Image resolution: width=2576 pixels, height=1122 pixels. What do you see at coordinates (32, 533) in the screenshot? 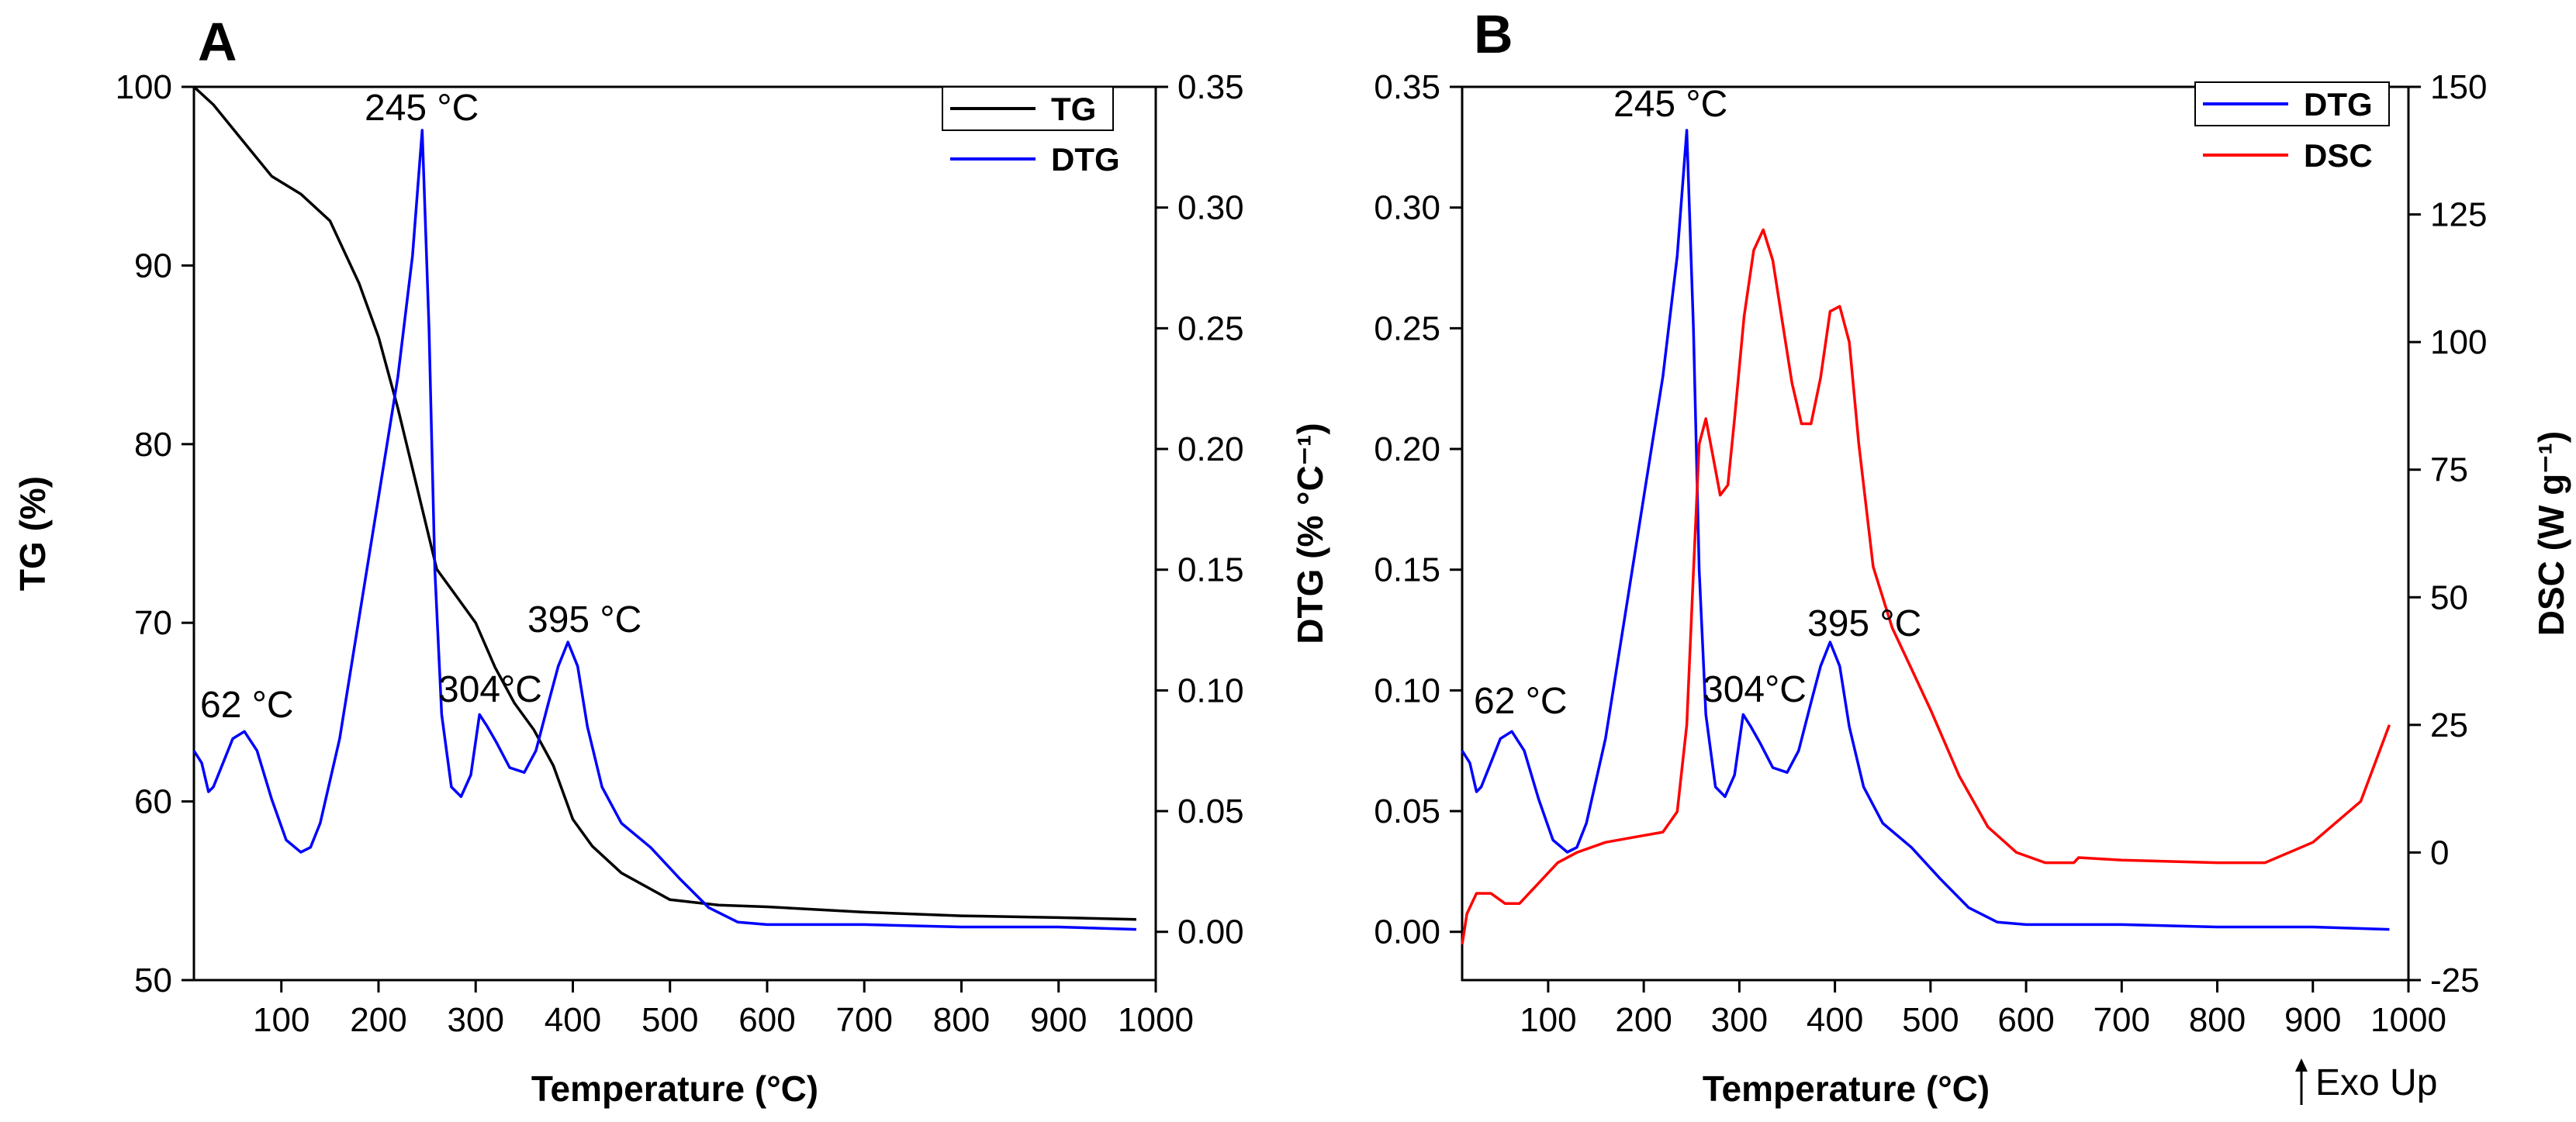
I see `panel-a-left-y-axis-title: TG (%)` at bounding box center [32, 533].